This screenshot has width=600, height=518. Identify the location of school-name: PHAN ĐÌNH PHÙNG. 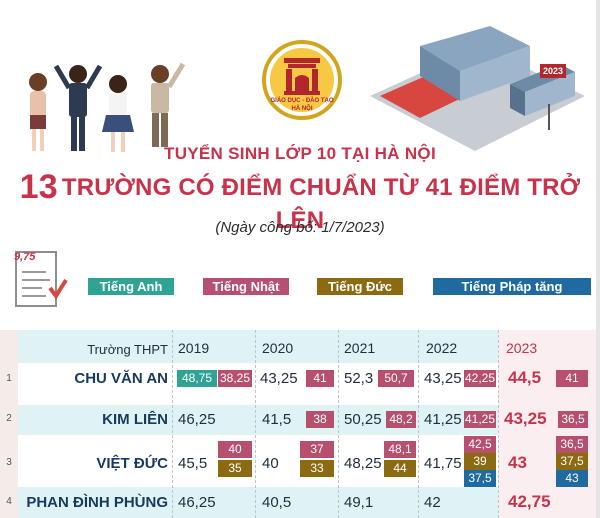
(97, 502).